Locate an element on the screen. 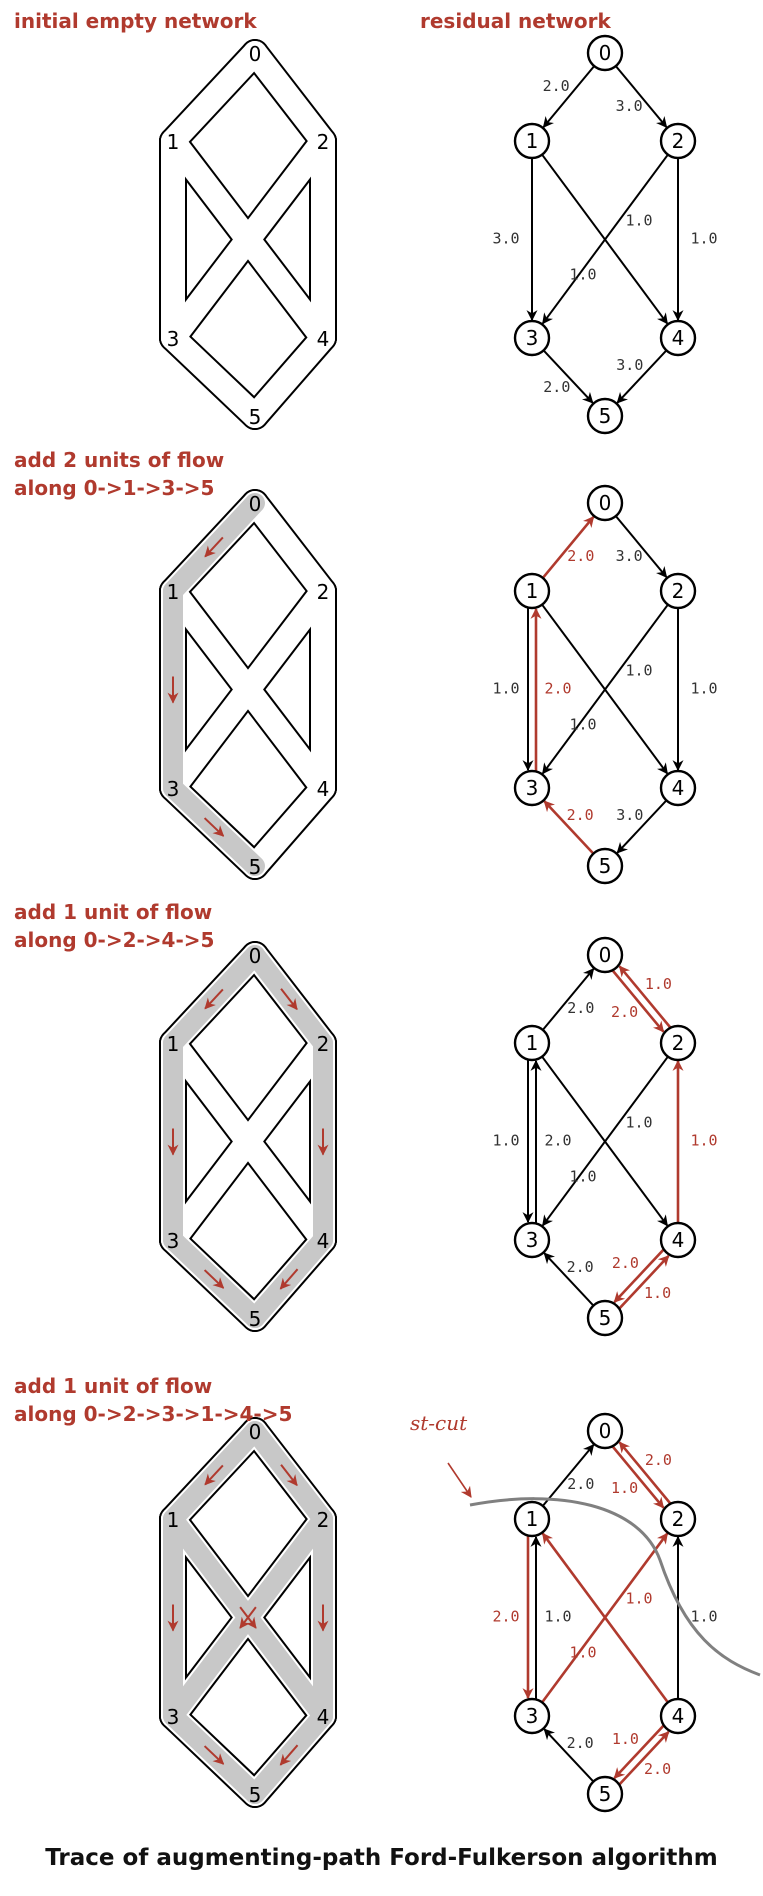 Image resolution: width=763 pixels, height=1896 pixels. residual-network-step-0: 2.0 3.0 3.0 1.0 1.0 1.0 2.0 3.0 0 1 2 3 4 5 is located at coordinates (605, 234).